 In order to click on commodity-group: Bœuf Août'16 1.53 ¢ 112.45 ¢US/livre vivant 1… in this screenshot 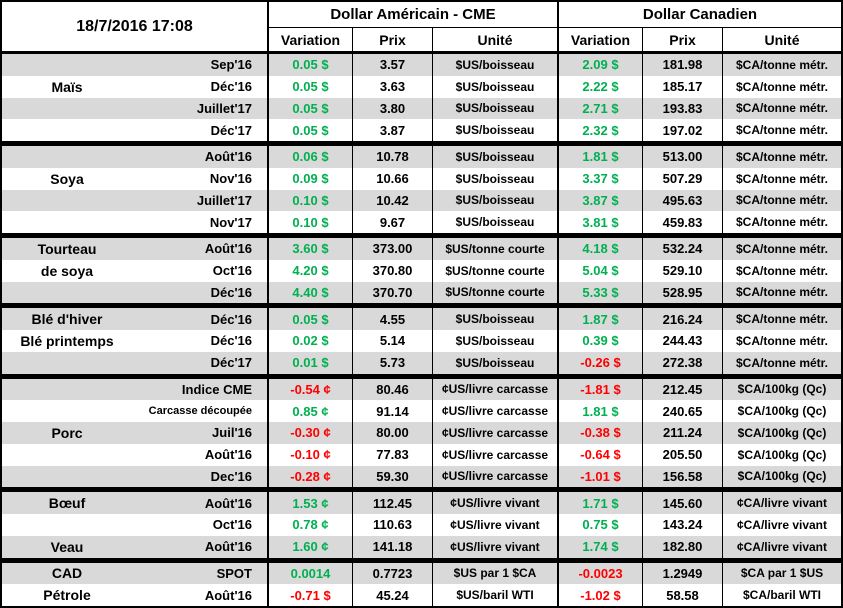, I will do `click(421, 522)`.